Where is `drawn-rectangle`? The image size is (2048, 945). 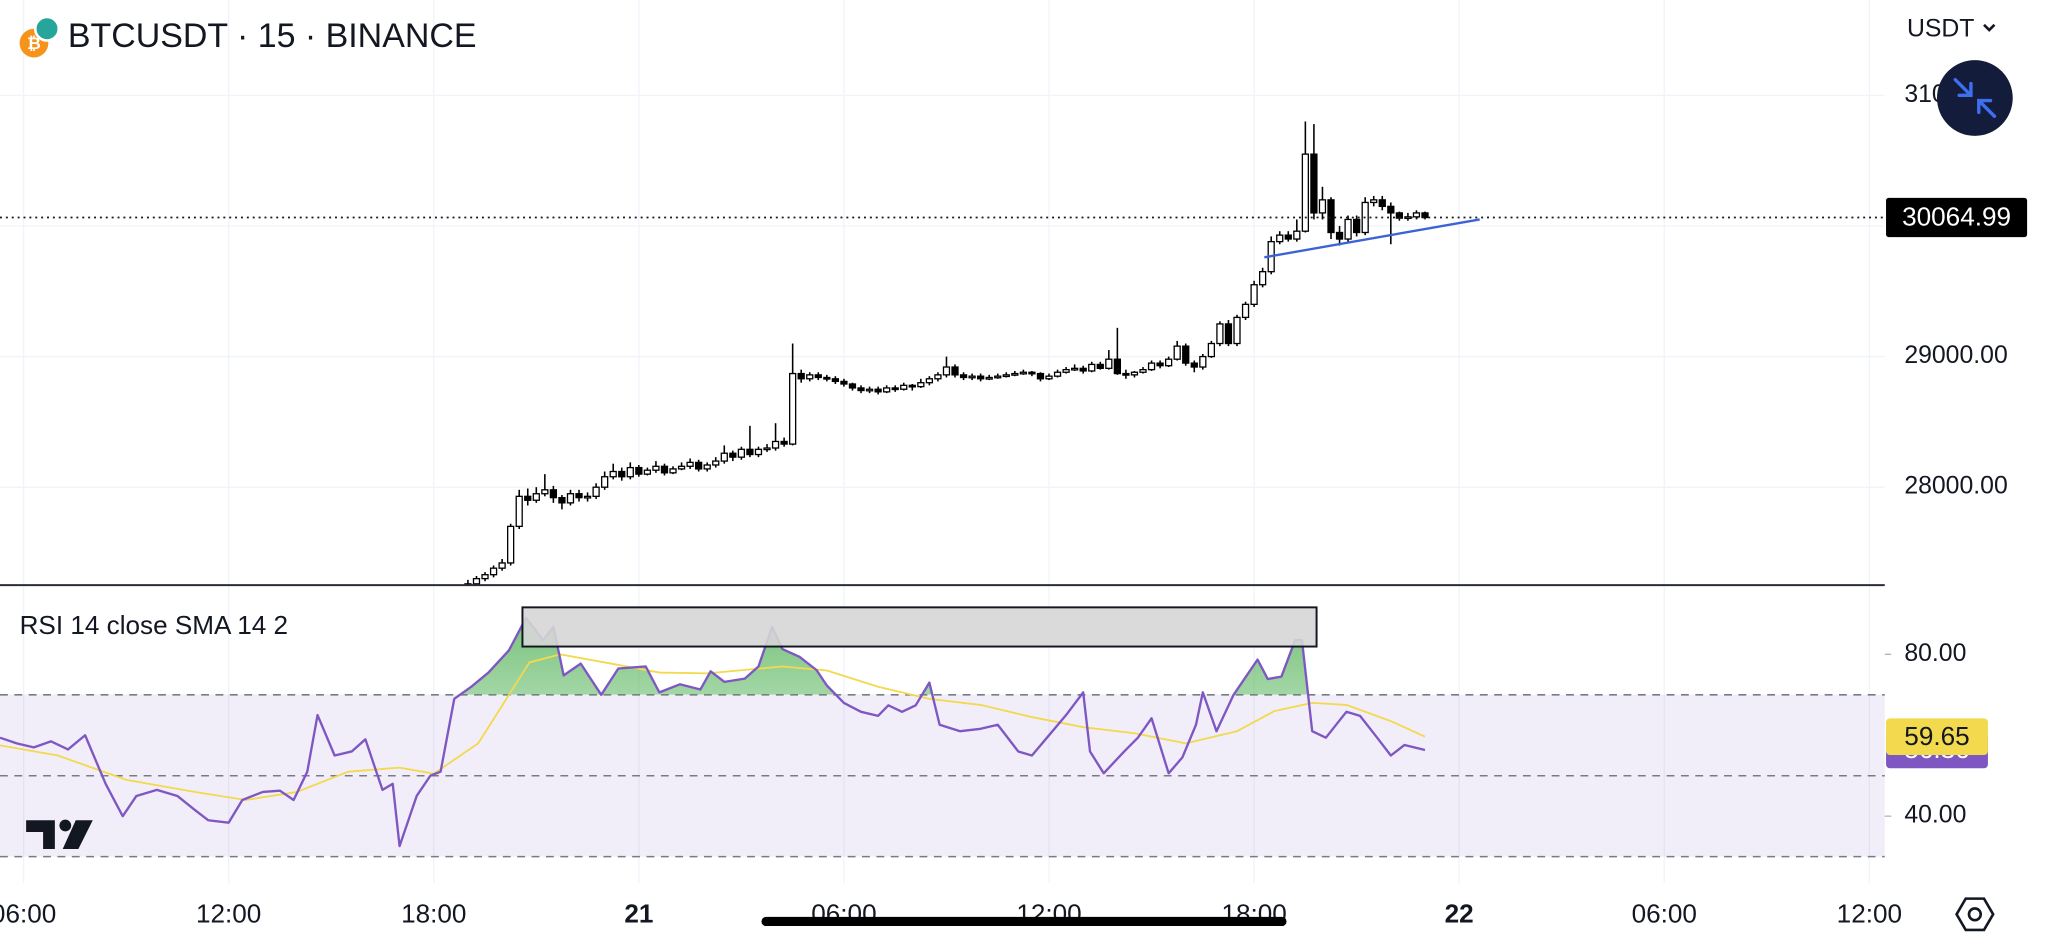 drawn-rectangle is located at coordinates (919, 627).